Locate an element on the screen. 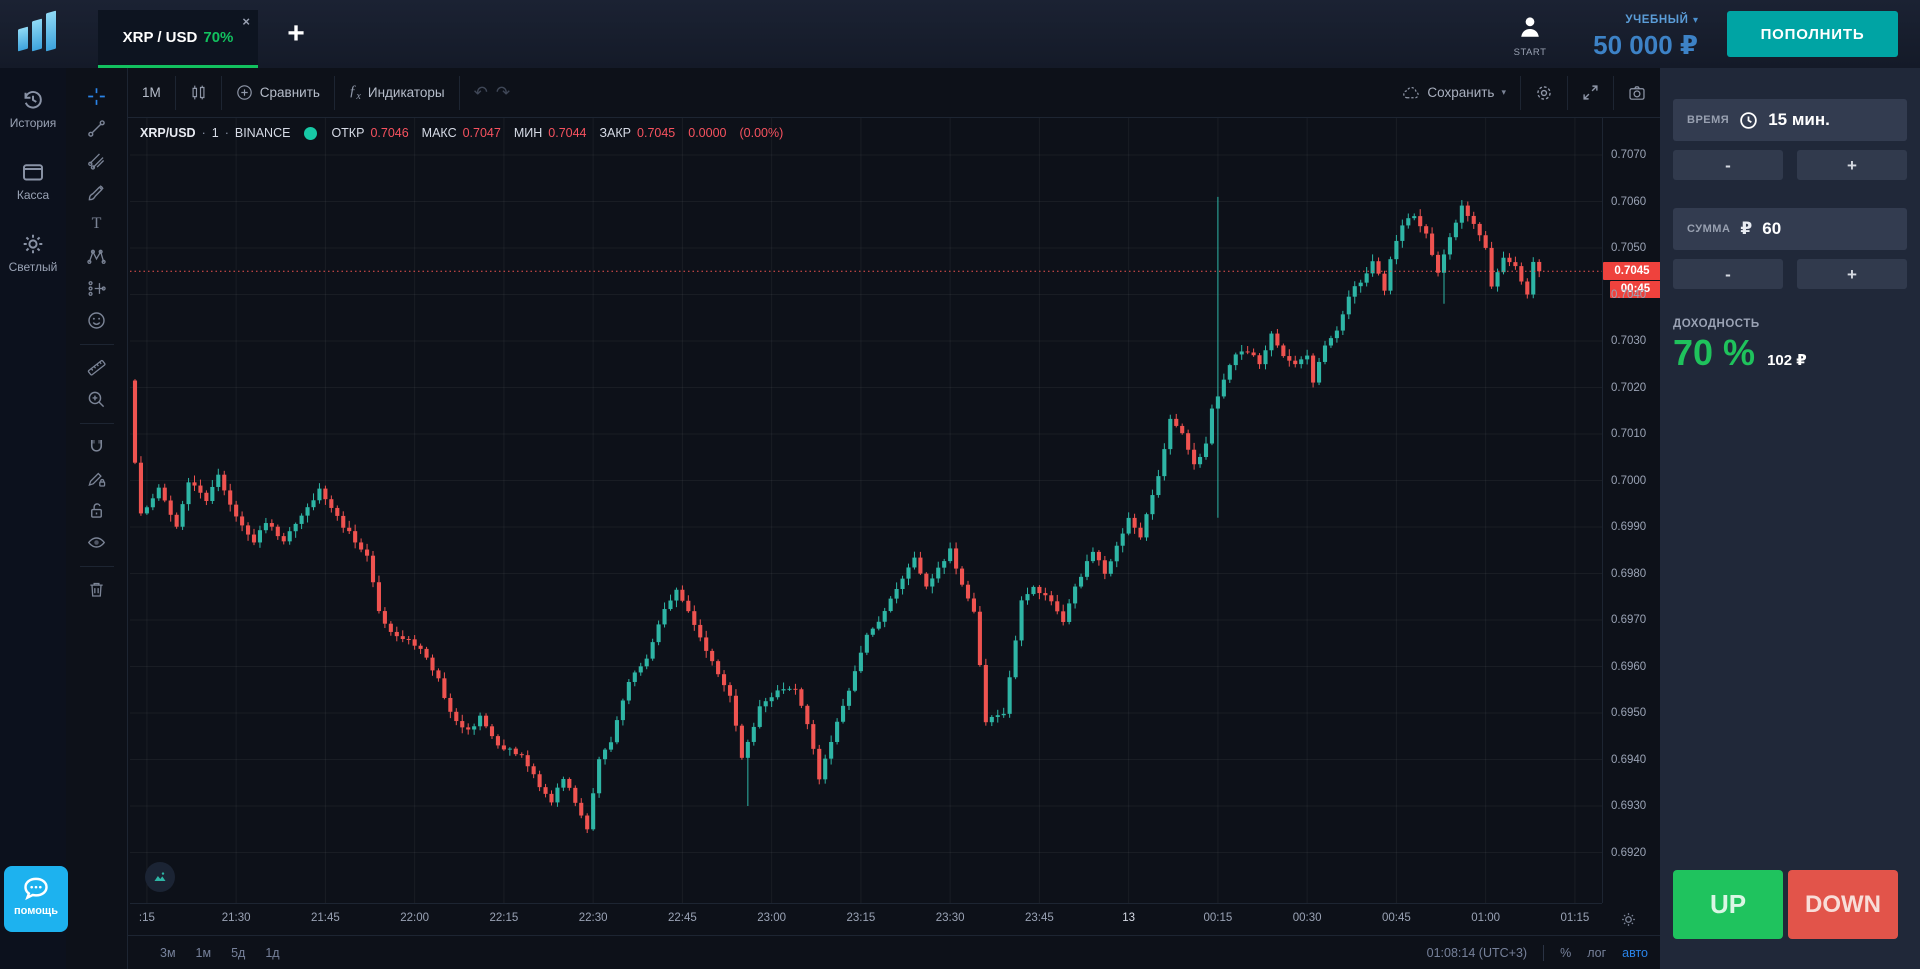 Image resolution: width=1920 pixels, height=969 pixels. asset-tab-xrp-usd: XRP / USD 70% × is located at coordinates (178, 39).